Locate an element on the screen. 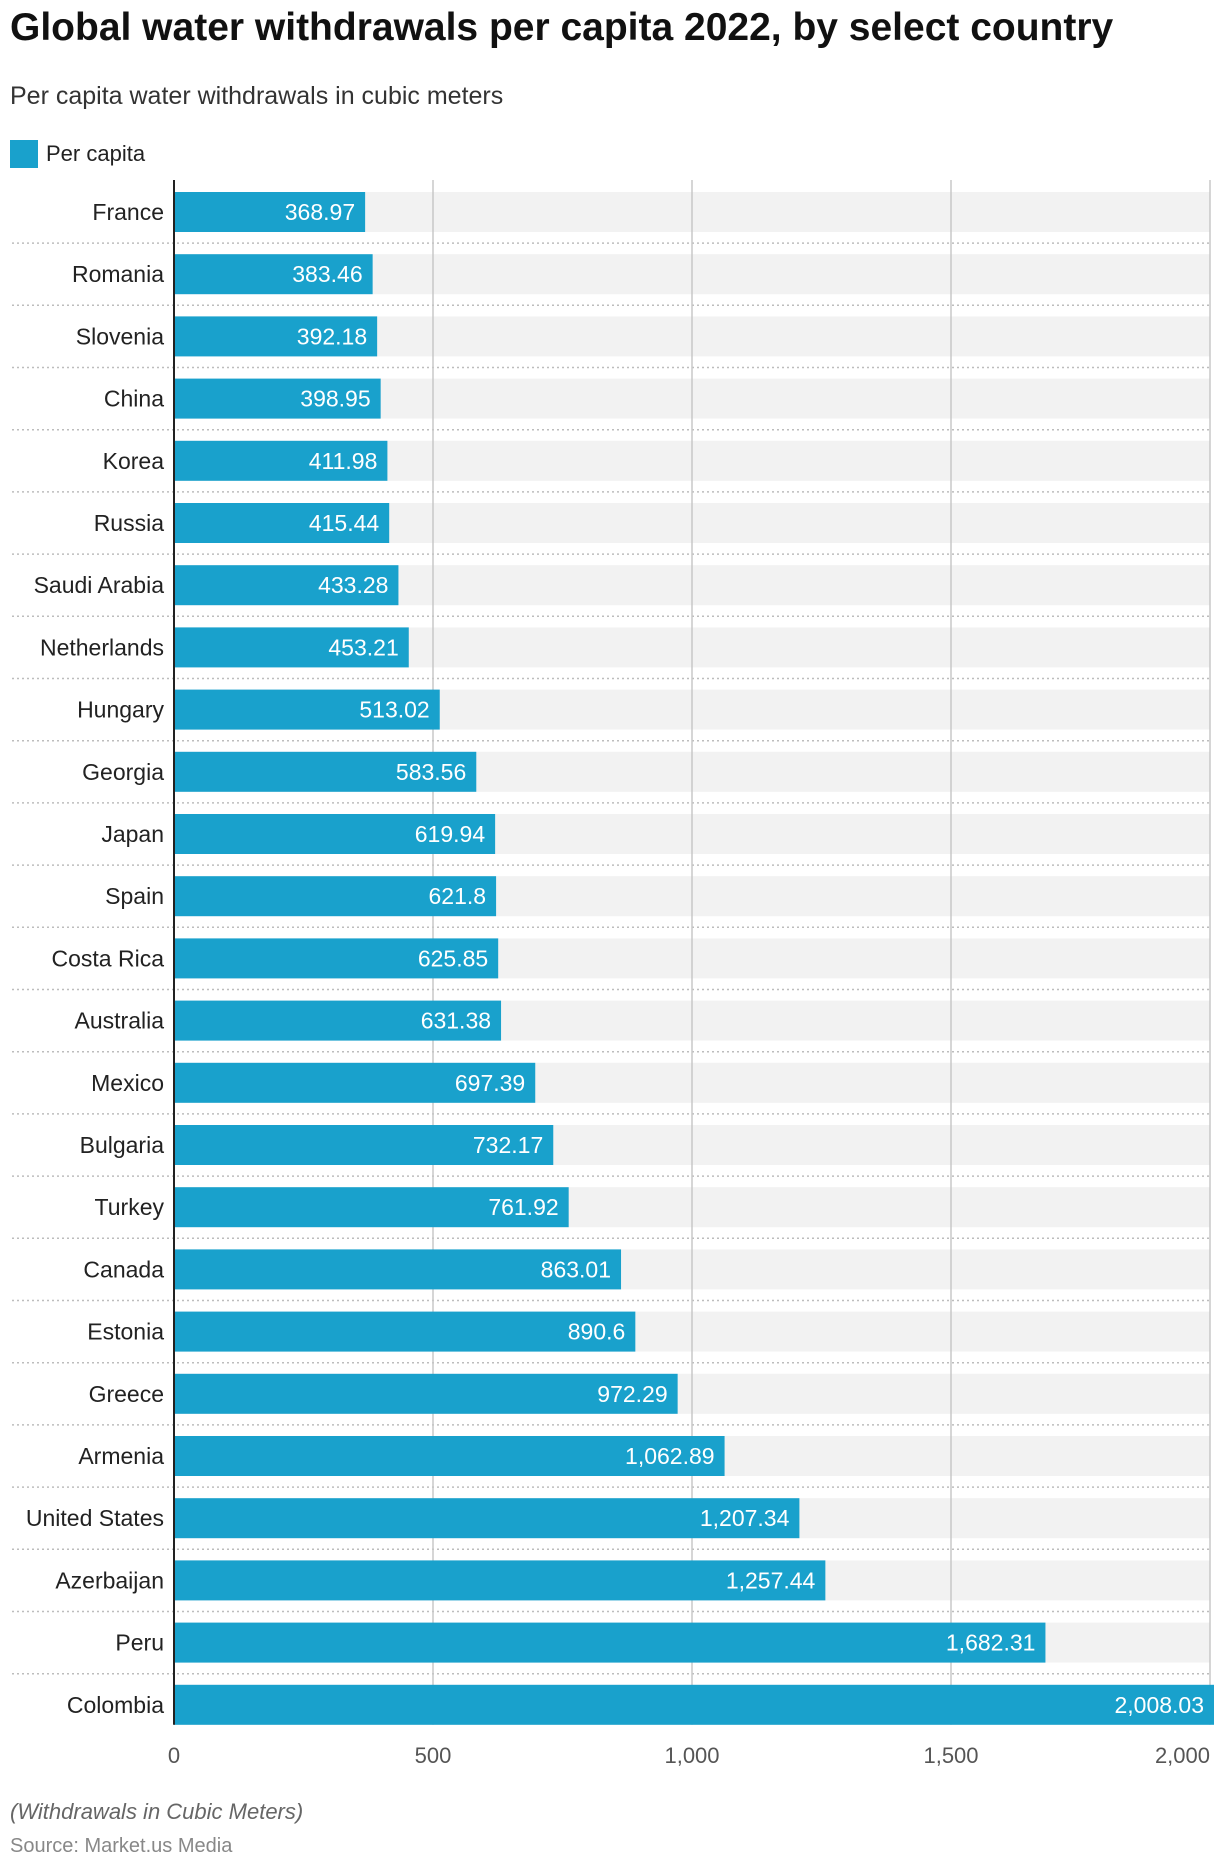  data-label: 453.21 is located at coordinates (363, 647).